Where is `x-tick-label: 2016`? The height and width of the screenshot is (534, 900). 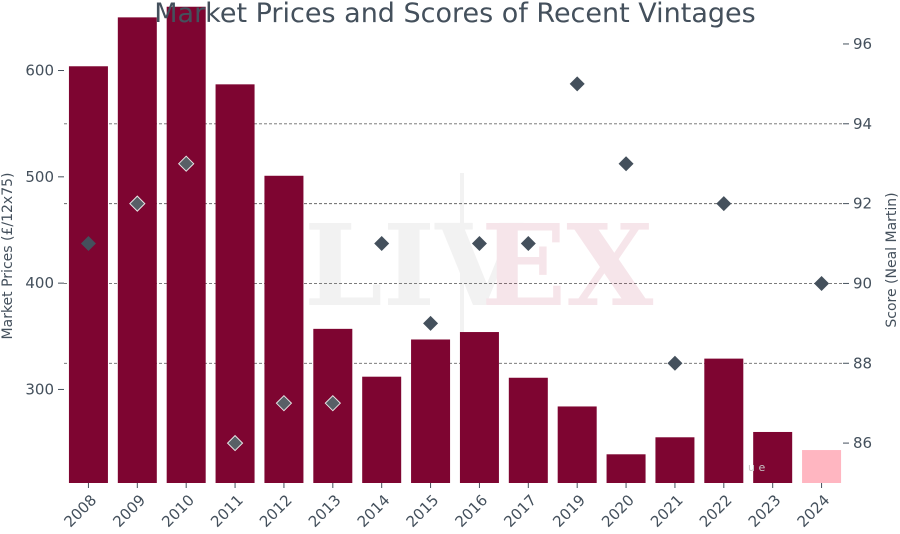 x-tick-label: 2016 is located at coordinates (472, 511).